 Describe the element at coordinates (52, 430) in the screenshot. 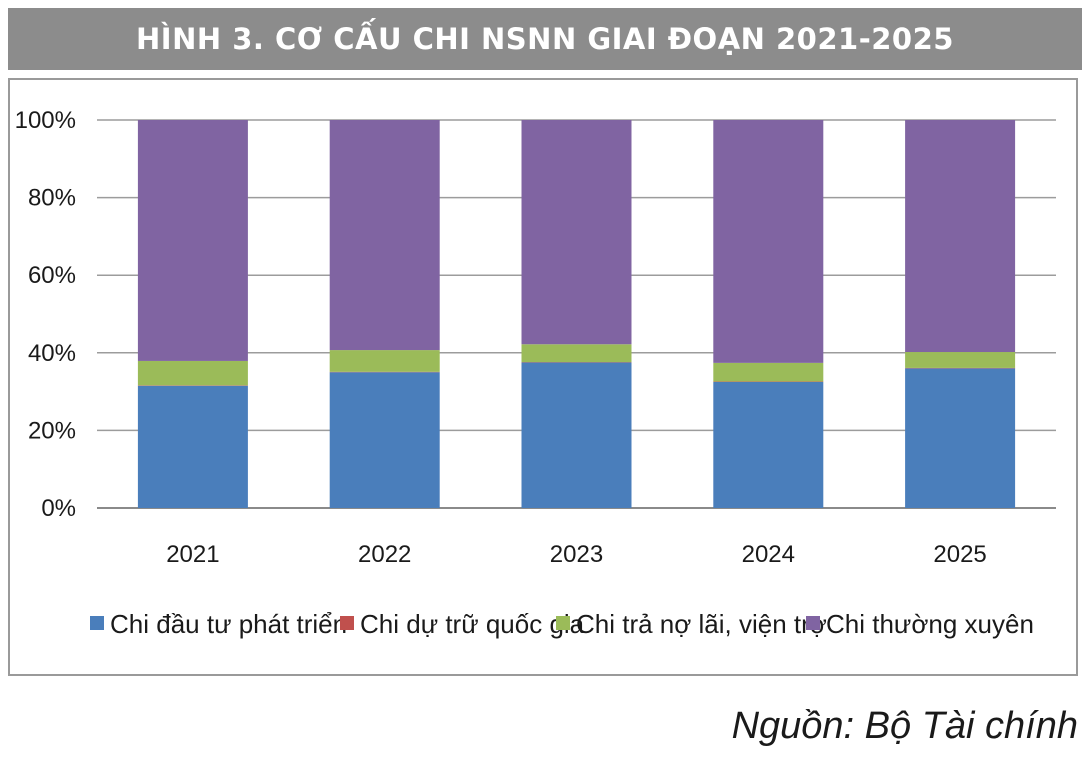

I see `y-tick-label: 20%` at that location.